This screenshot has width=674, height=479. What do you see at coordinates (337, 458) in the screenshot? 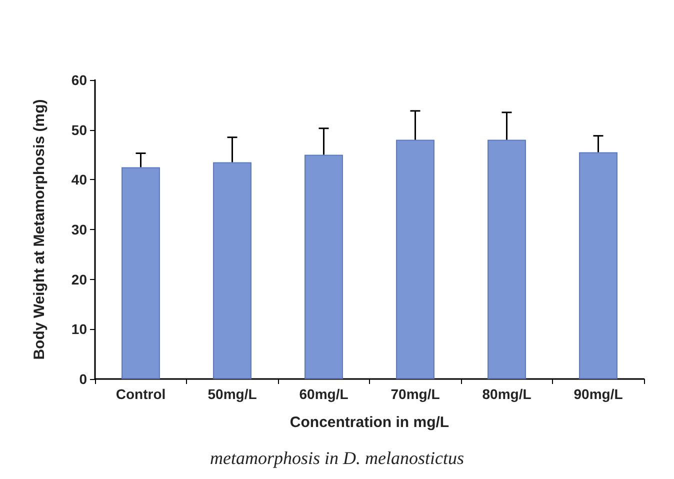
I see `text: metamorphosis in D. melanostictus` at bounding box center [337, 458].